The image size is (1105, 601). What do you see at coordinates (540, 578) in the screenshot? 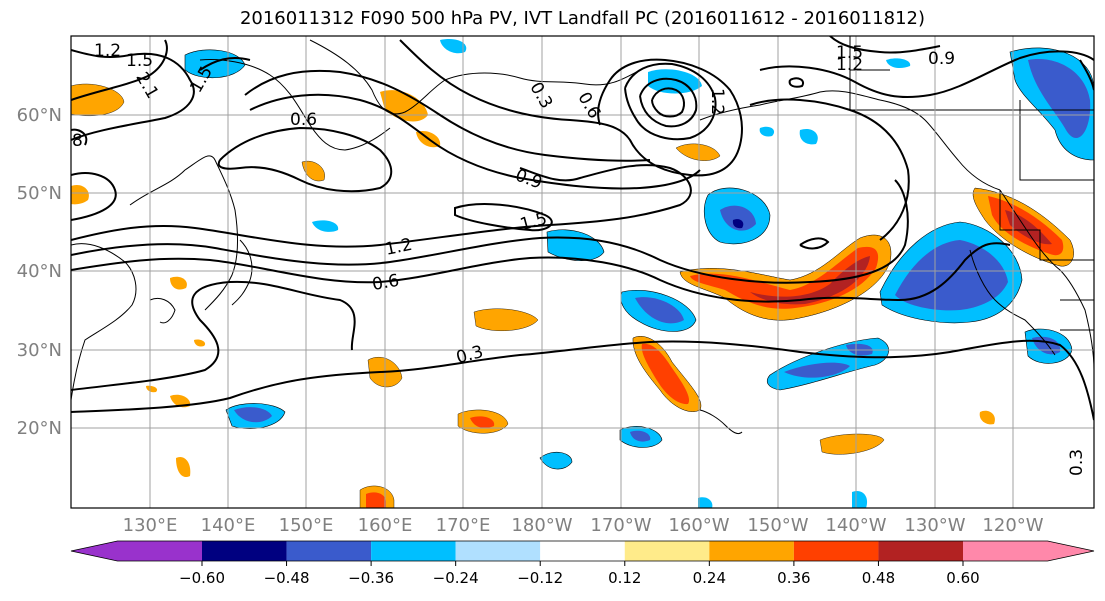
I see `colorbar-tick-label: −0.12` at bounding box center [540, 578].